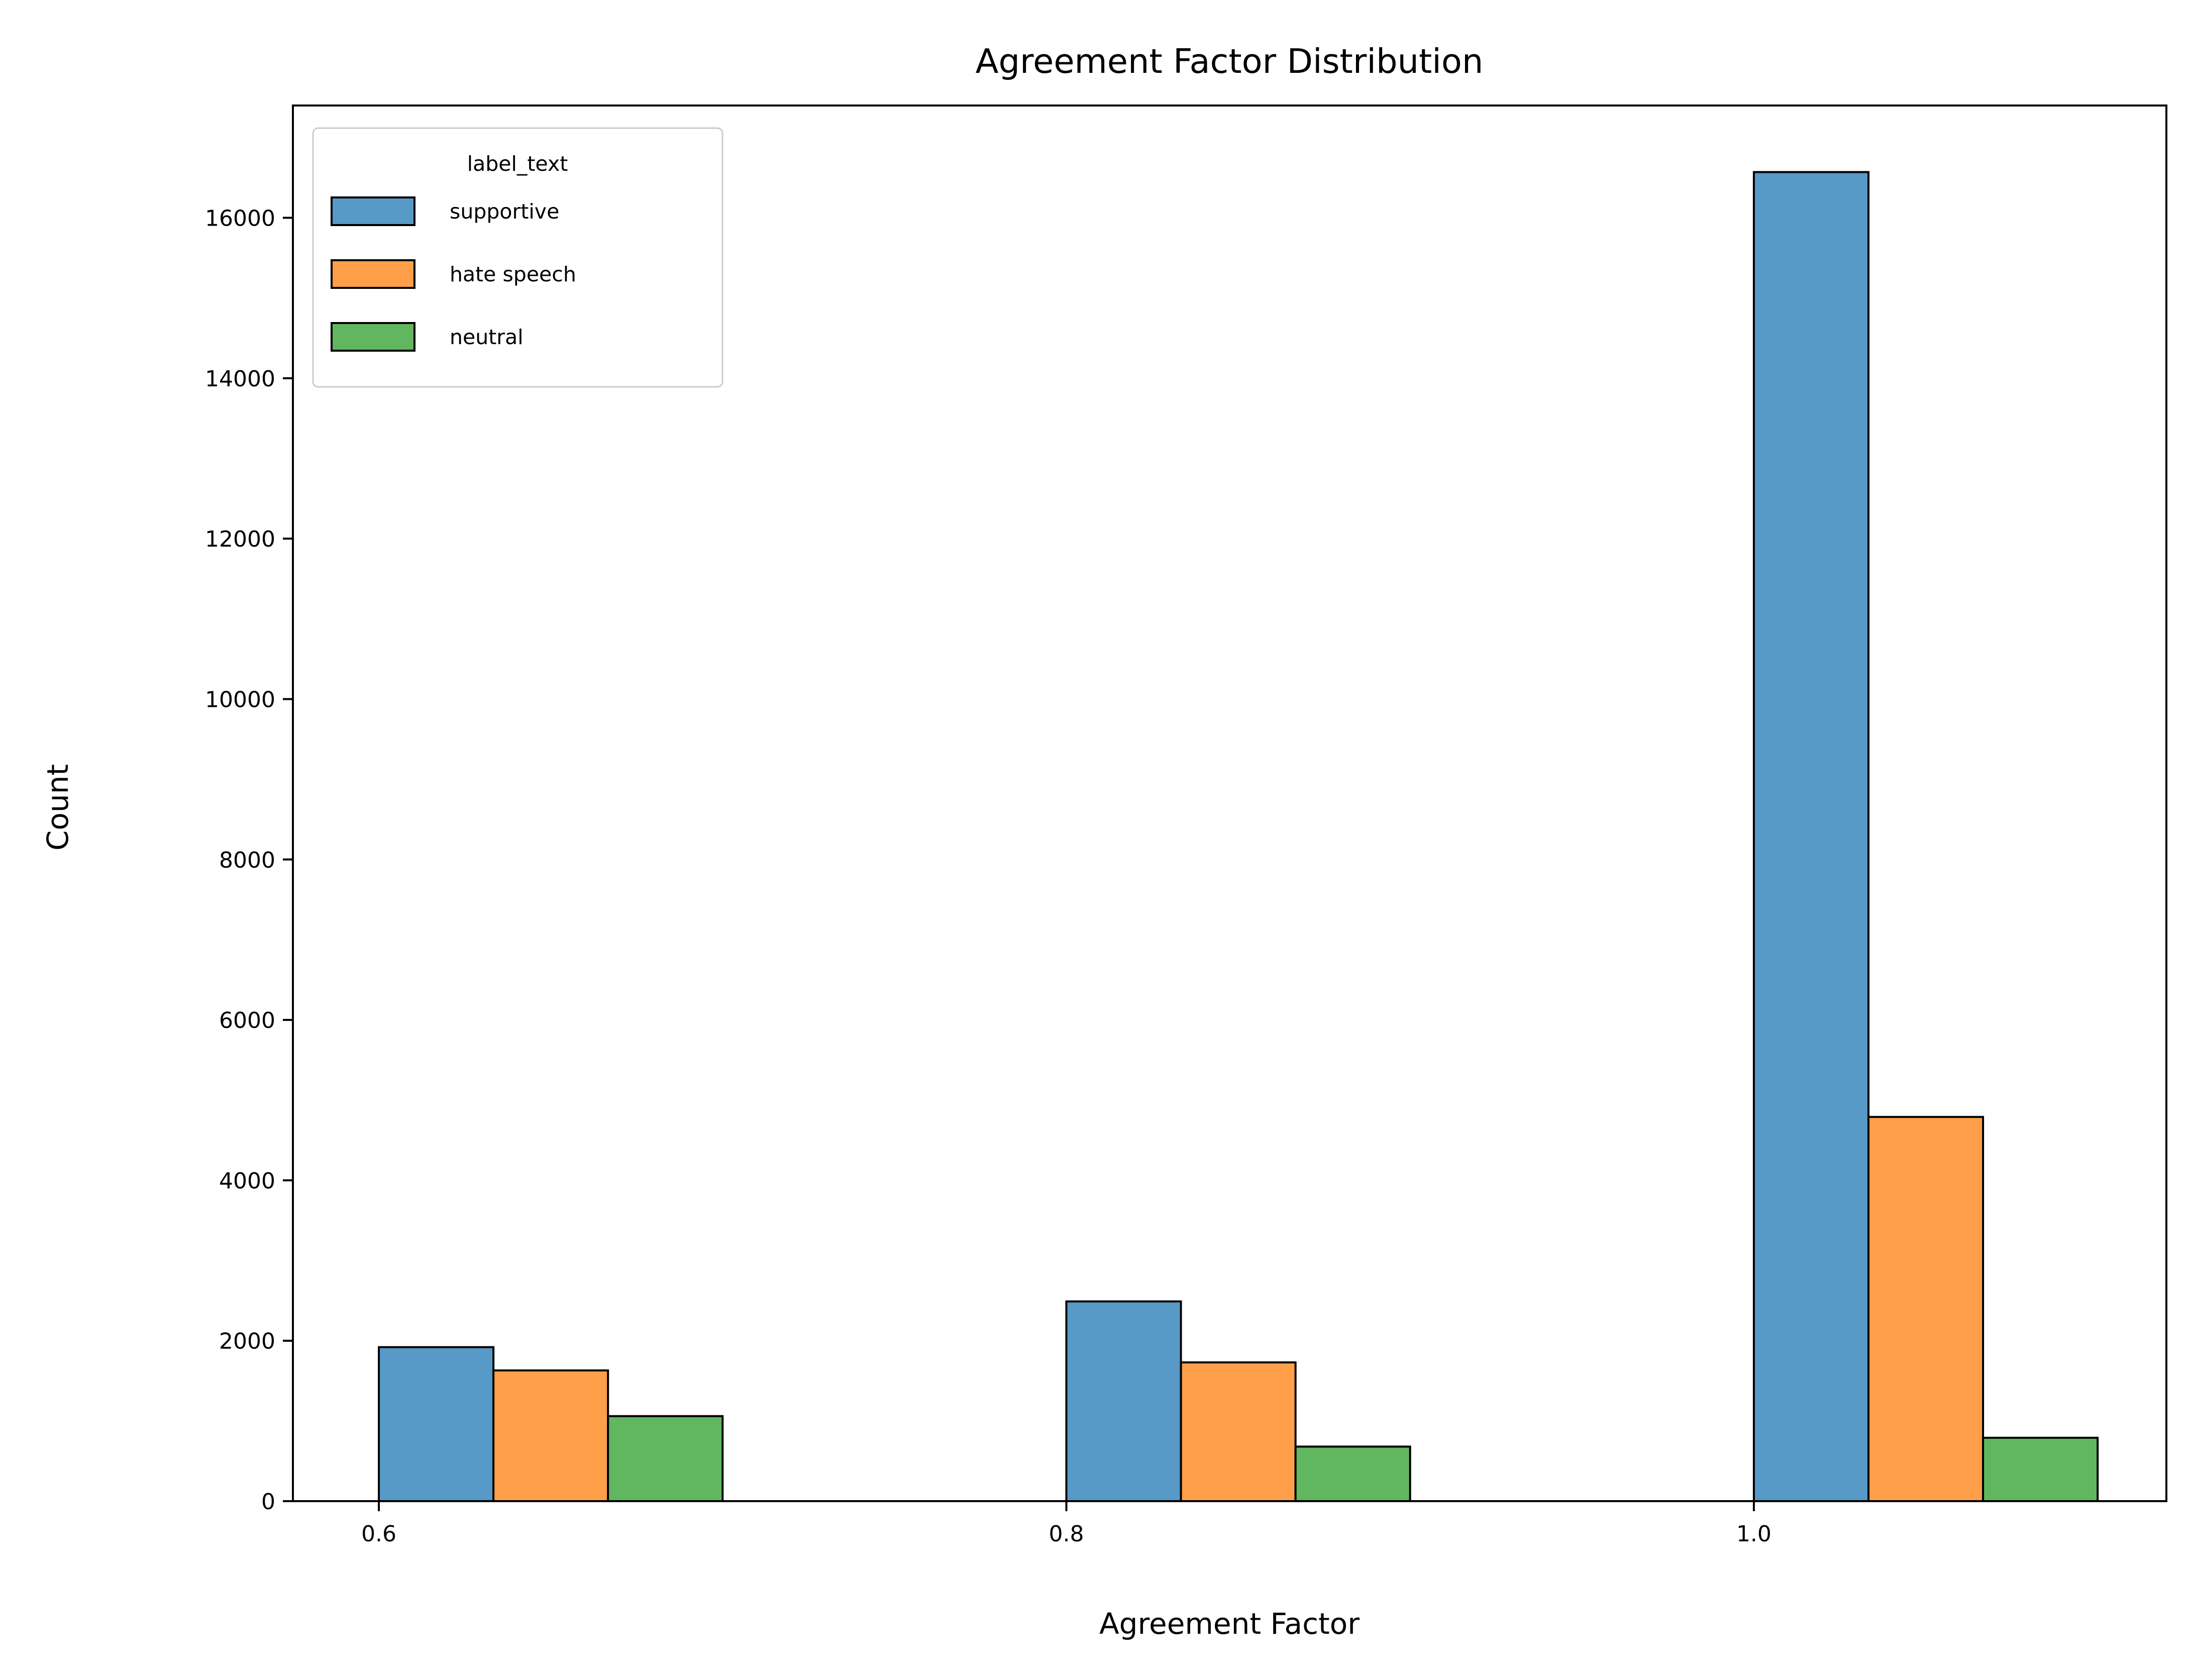 The image size is (2191, 1680). Describe the element at coordinates (247, 1181) in the screenshot. I see `y-tick-label: 4000` at that location.